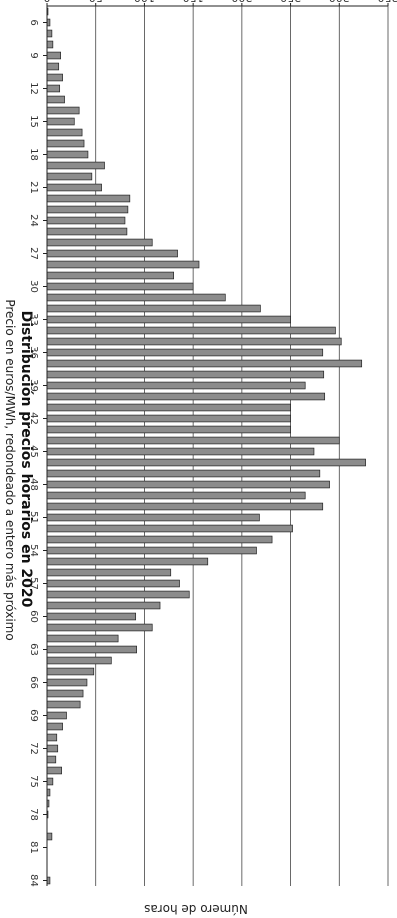  What do you see at coordinates (33, 715) in the screenshot?
I see `x-tick-label: 69` at bounding box center [33, 715].